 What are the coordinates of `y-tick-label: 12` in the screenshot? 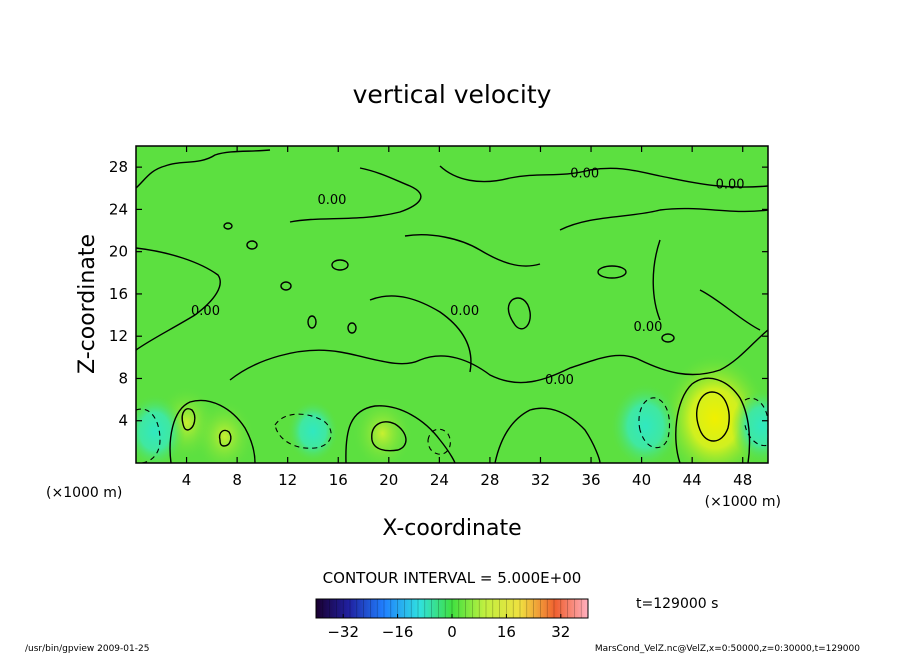 It's located at (118, 336).